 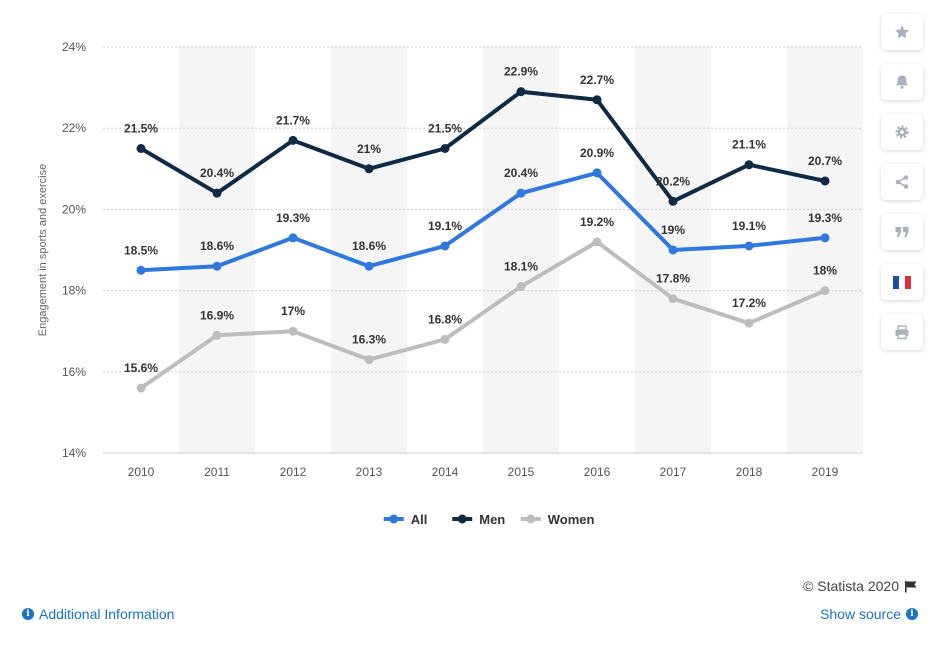 I want to click on side-toolbar, so click(x=903, y=189).